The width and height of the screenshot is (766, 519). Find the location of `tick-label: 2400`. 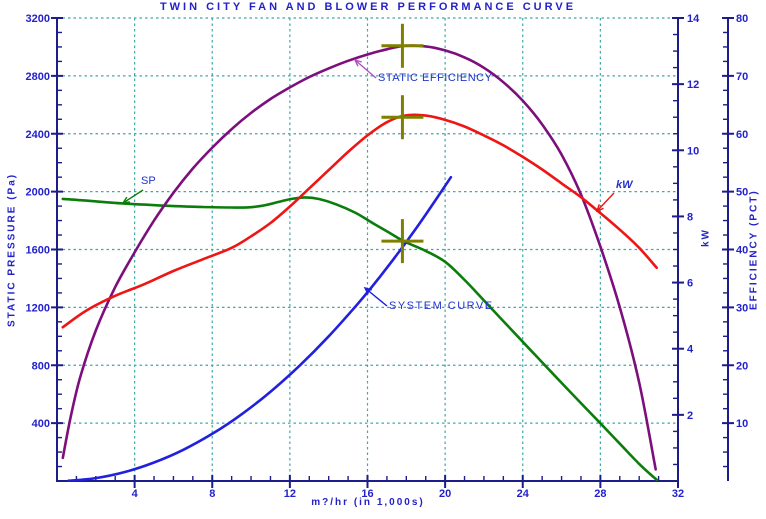

tick-label: 2400 is located at coordinates (38, 135).